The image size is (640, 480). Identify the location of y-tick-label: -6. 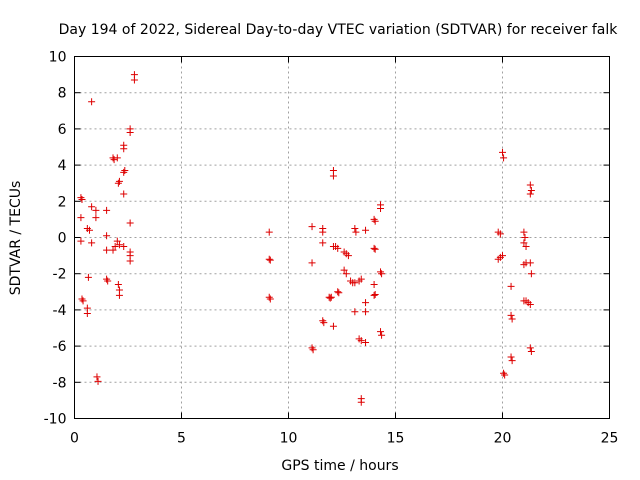
(60, 347).